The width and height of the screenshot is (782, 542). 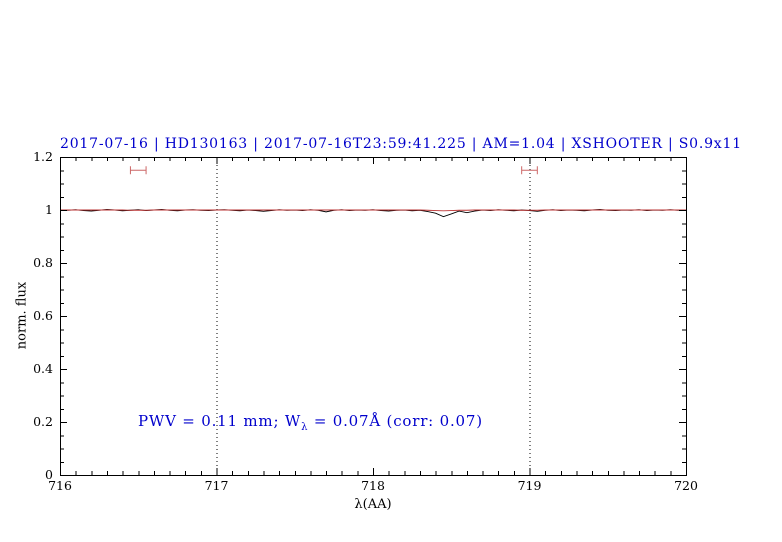 I want to click on tick-label: 0.4, so click(x=43, y=368).